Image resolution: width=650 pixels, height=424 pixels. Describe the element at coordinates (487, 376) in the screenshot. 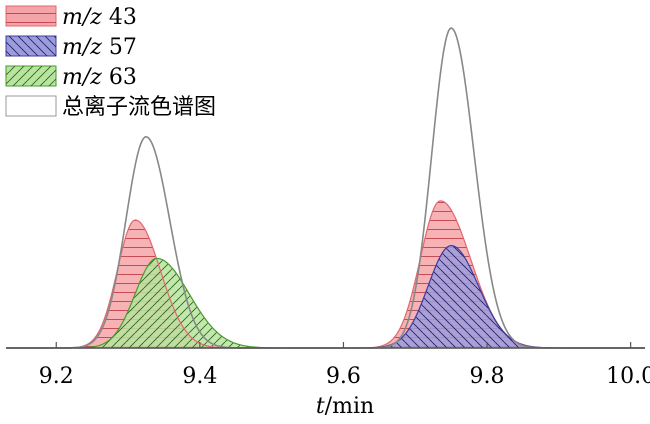

I see `x-tick-label-3: 9.8` at that location.